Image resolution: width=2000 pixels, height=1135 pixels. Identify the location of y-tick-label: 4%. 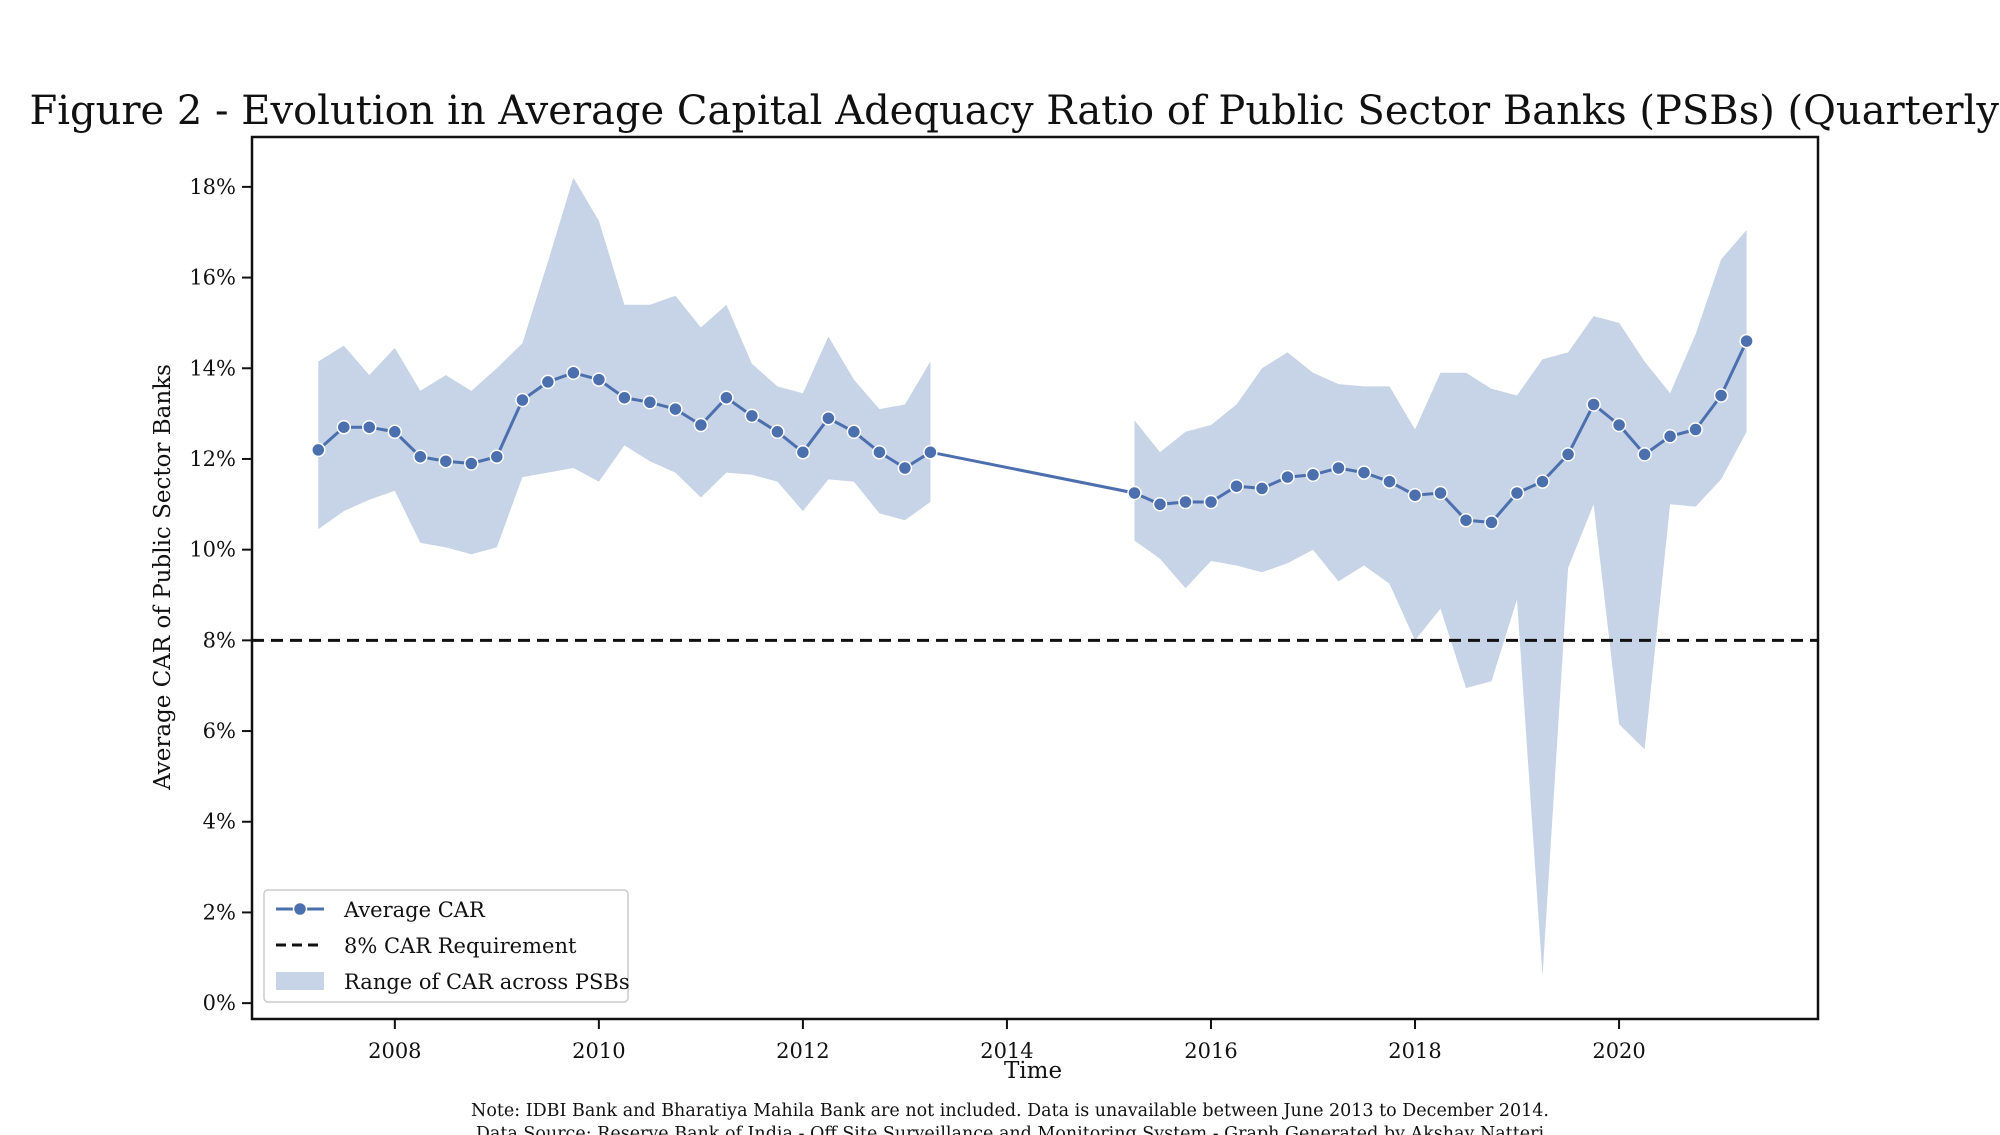
(219, 822).